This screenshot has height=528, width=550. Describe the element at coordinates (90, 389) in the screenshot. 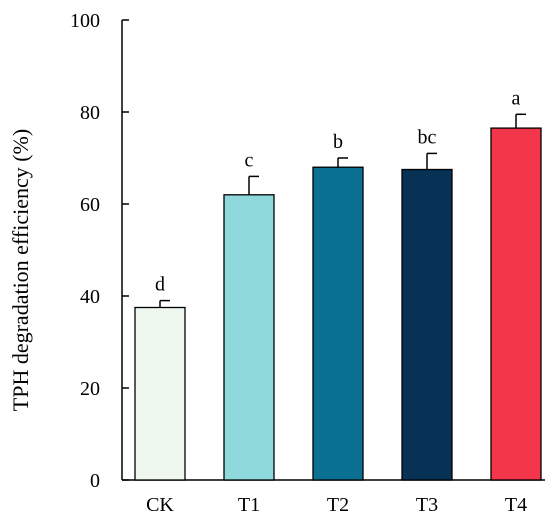

I see `y-tick-label: 20` at that location.